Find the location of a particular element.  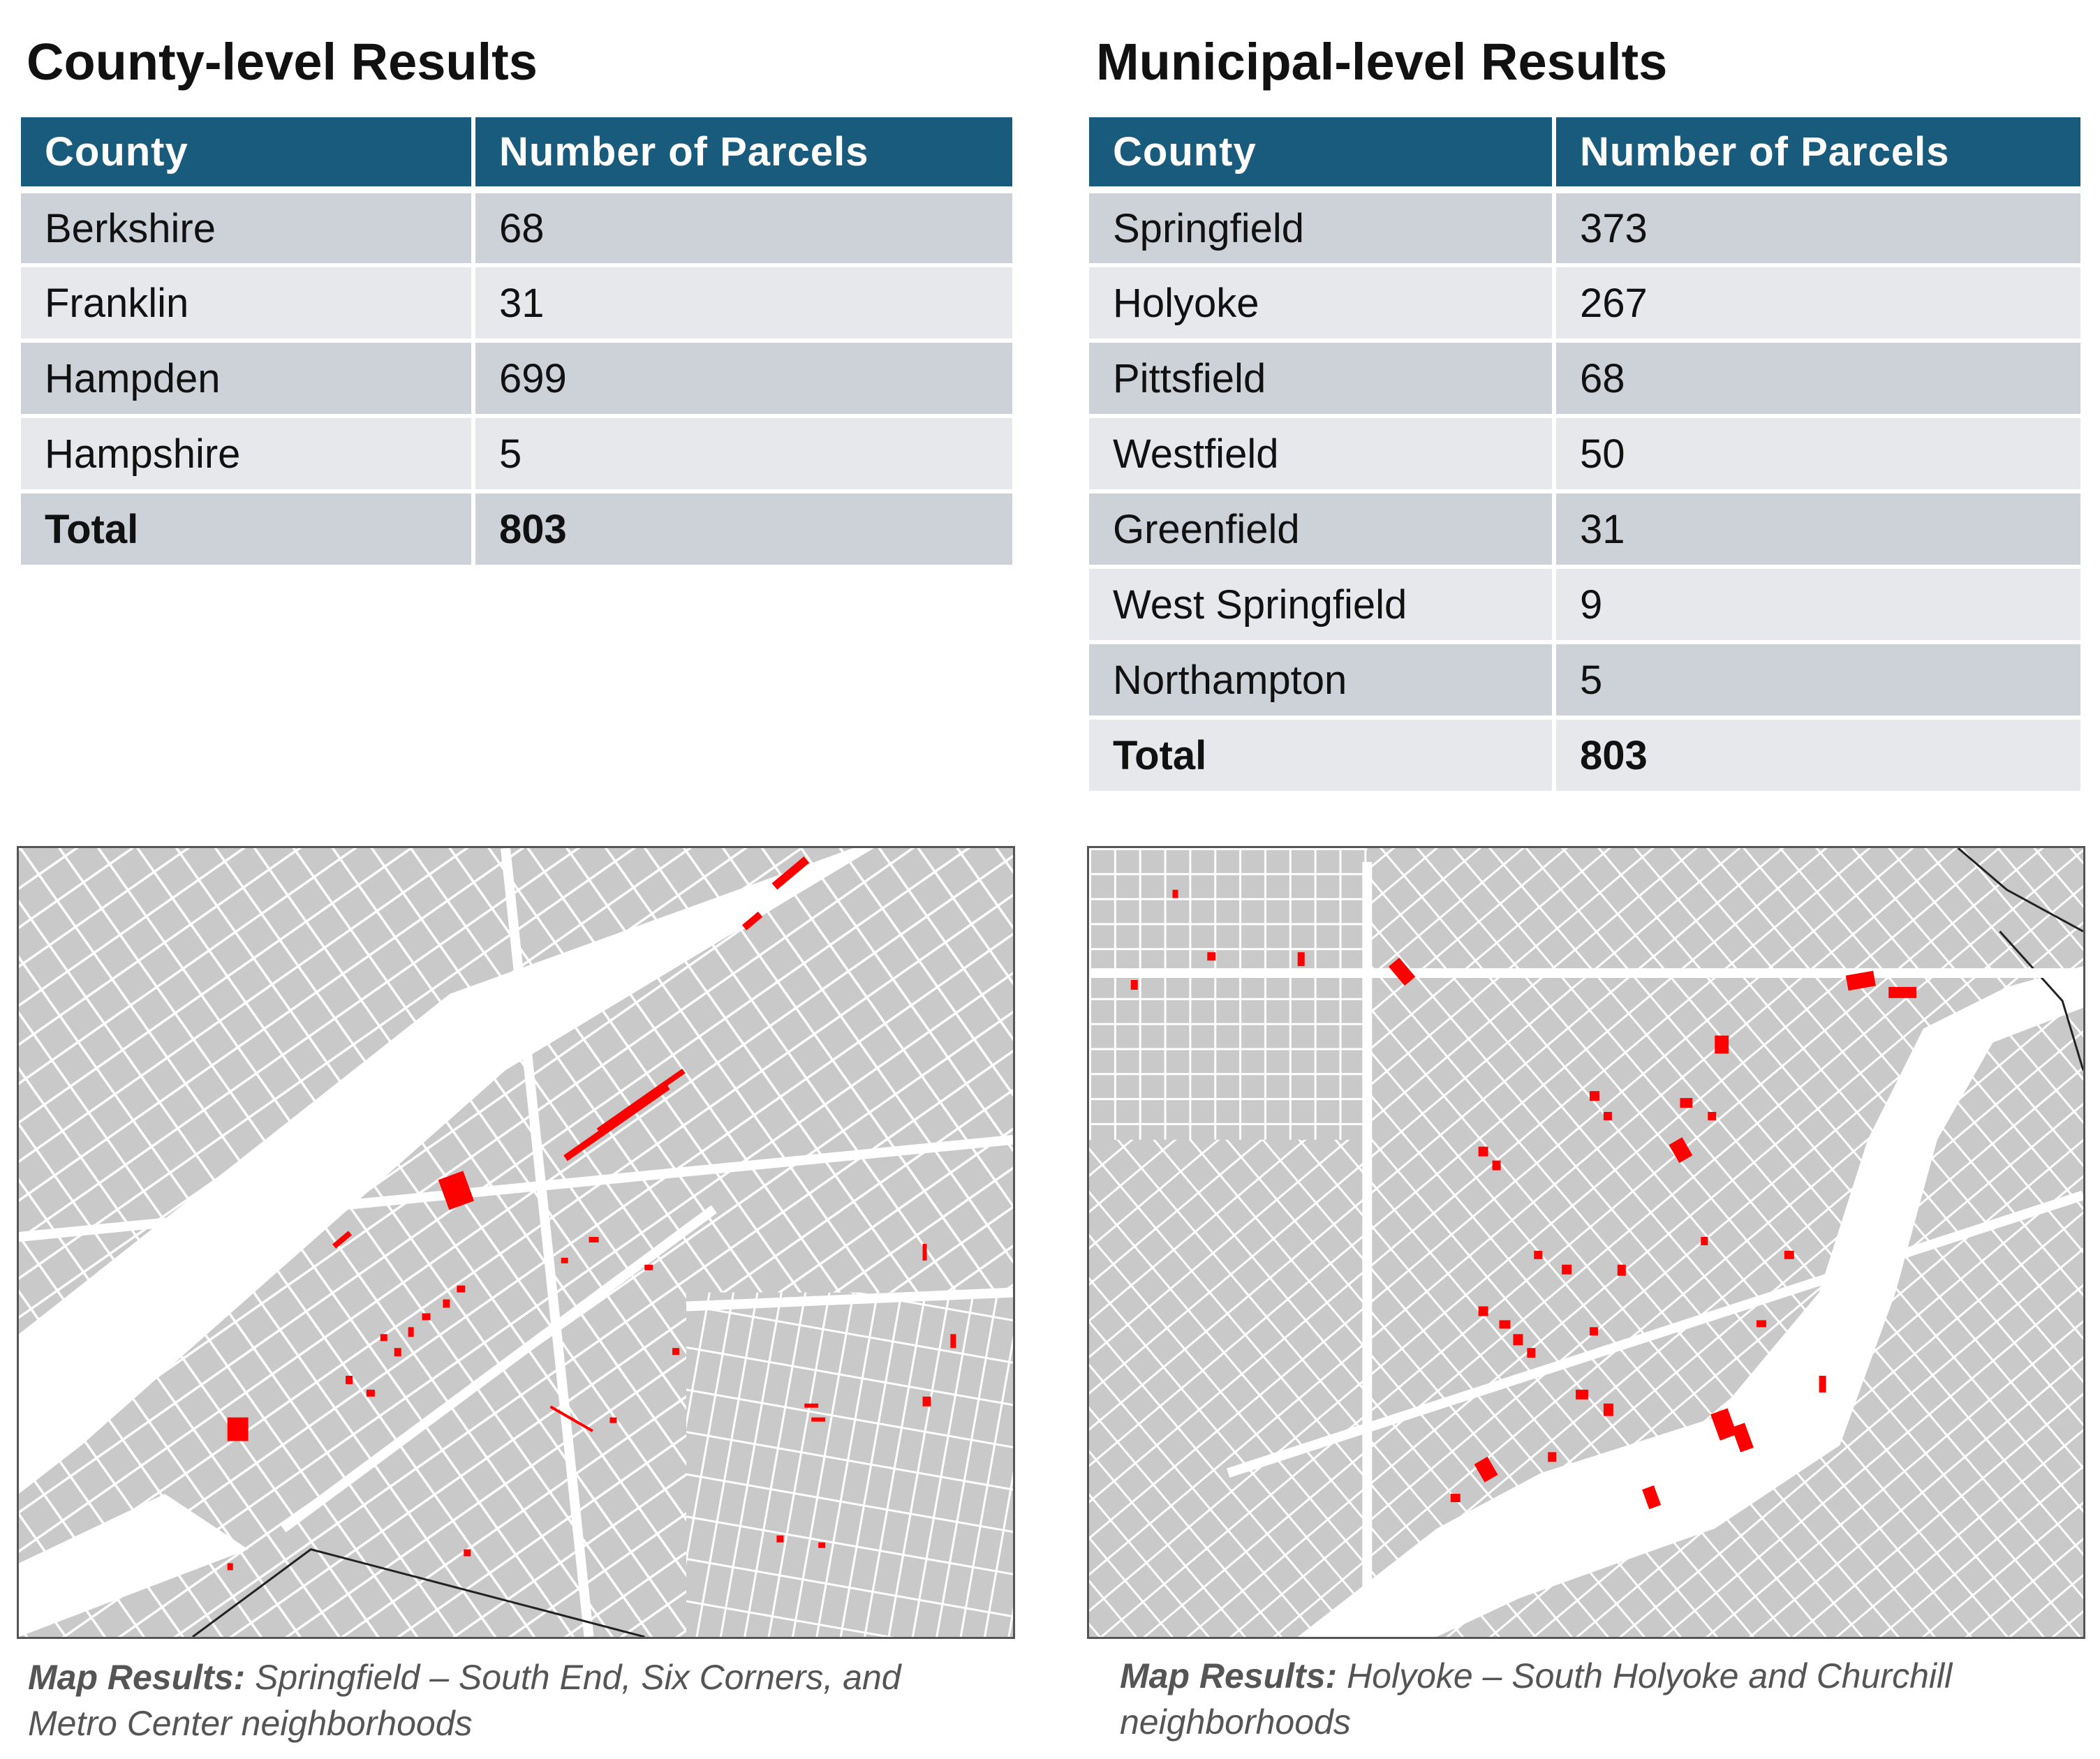

table-row: Holyoke 267 is located at coordinates (1584, 304).